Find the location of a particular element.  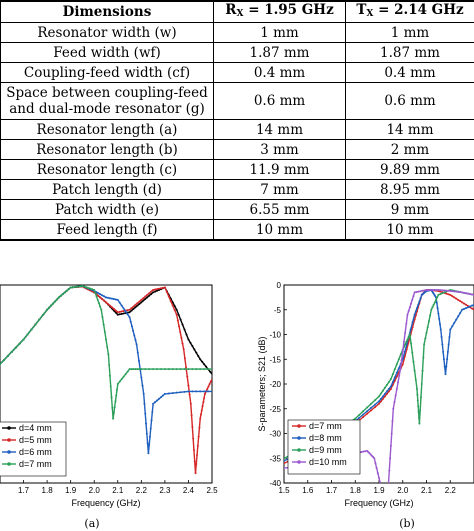

legend-entry: d=10 mm is located at coordinates (328, 462).